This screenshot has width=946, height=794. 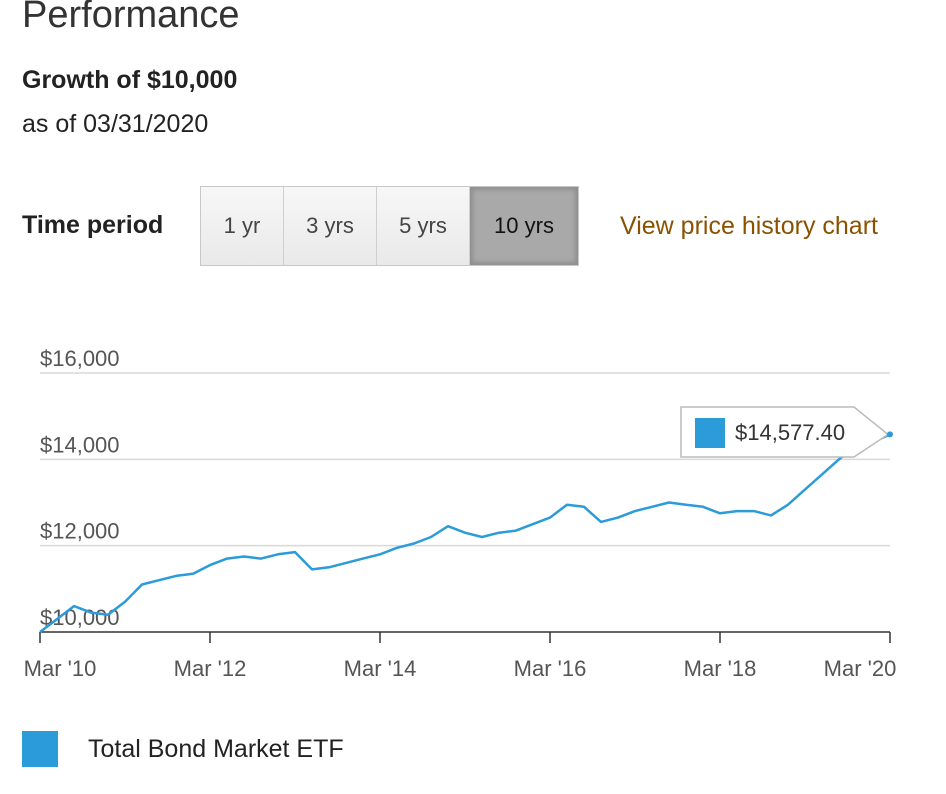 What do you see at coordinates (216, 748) in the screenshot?
I see `legend-label: Total Bond Market ETF` at bounding box center [216, 748].